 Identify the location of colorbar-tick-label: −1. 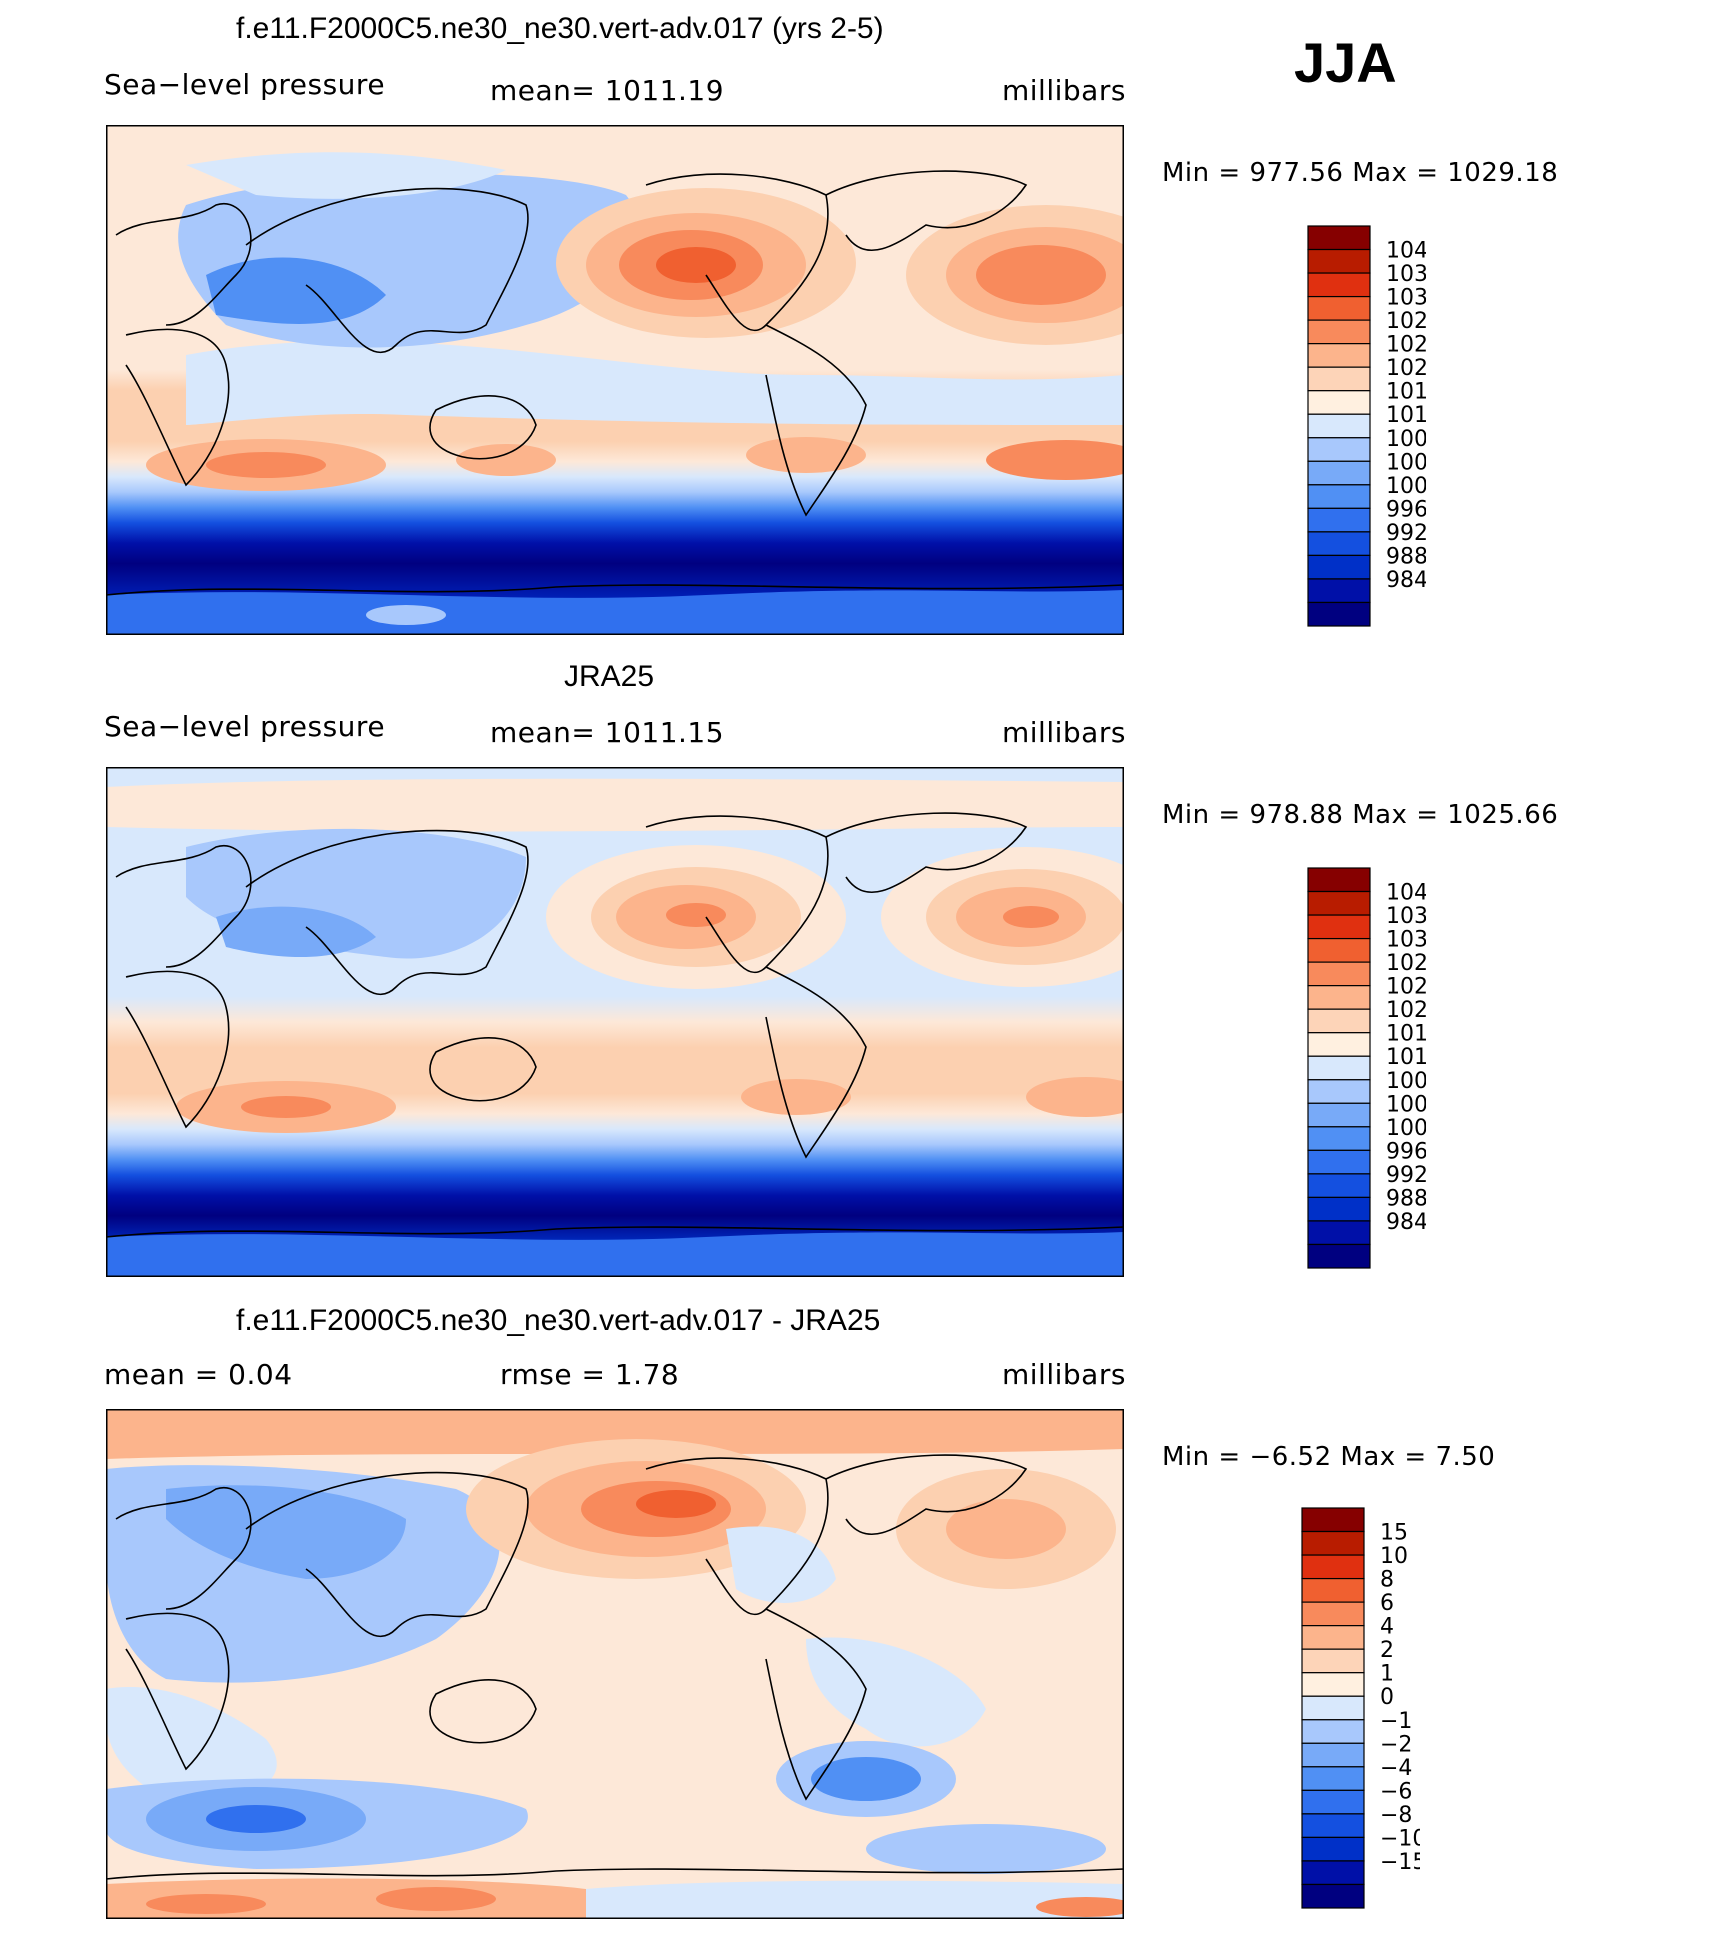
(1396, 1721).